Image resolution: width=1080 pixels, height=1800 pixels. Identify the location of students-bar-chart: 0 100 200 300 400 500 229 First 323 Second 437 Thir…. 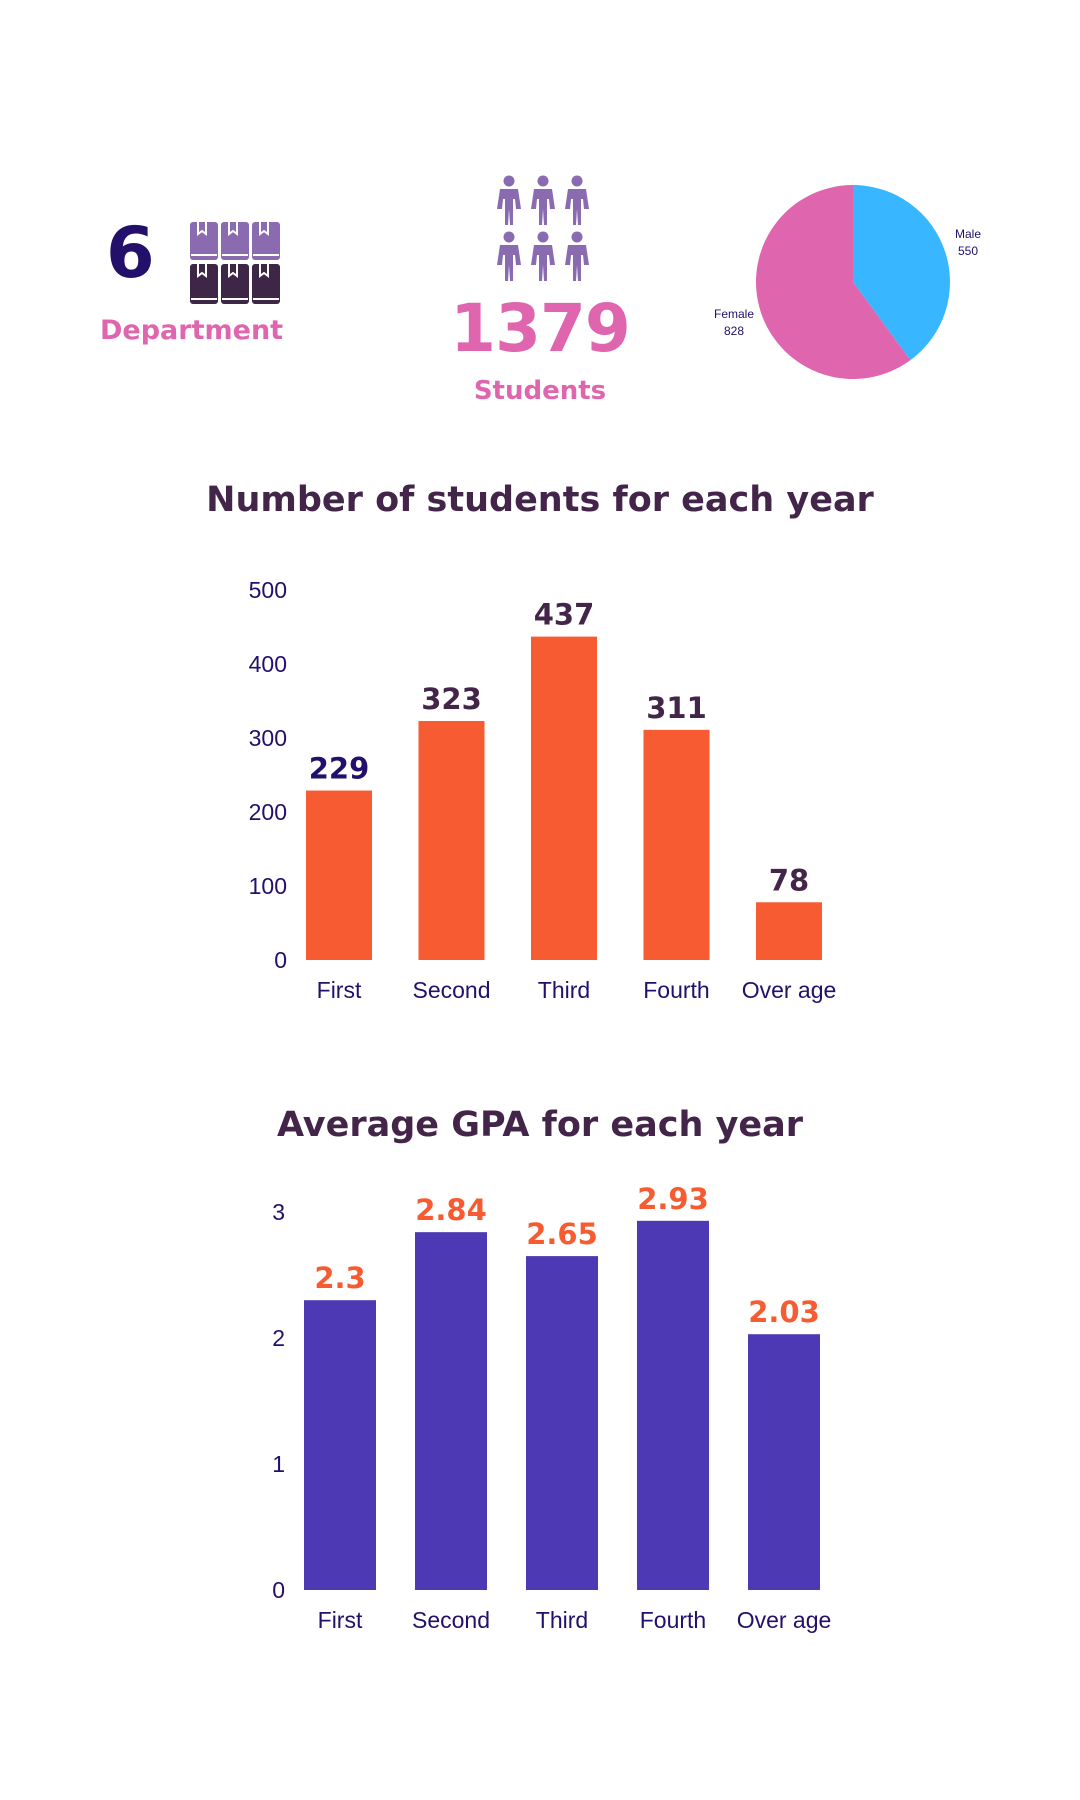
(543, 790).